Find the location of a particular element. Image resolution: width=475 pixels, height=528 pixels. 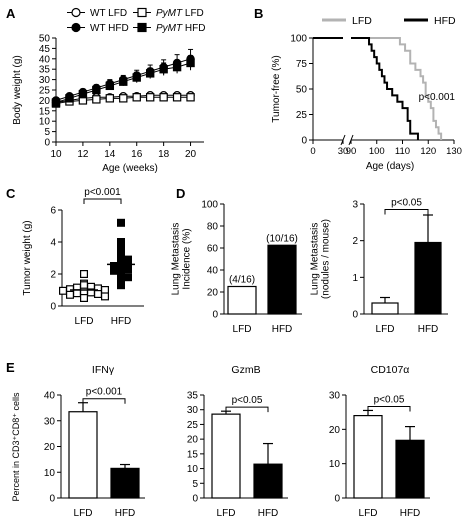

y-tick-label: 40 is located at coordinates (50, 396).